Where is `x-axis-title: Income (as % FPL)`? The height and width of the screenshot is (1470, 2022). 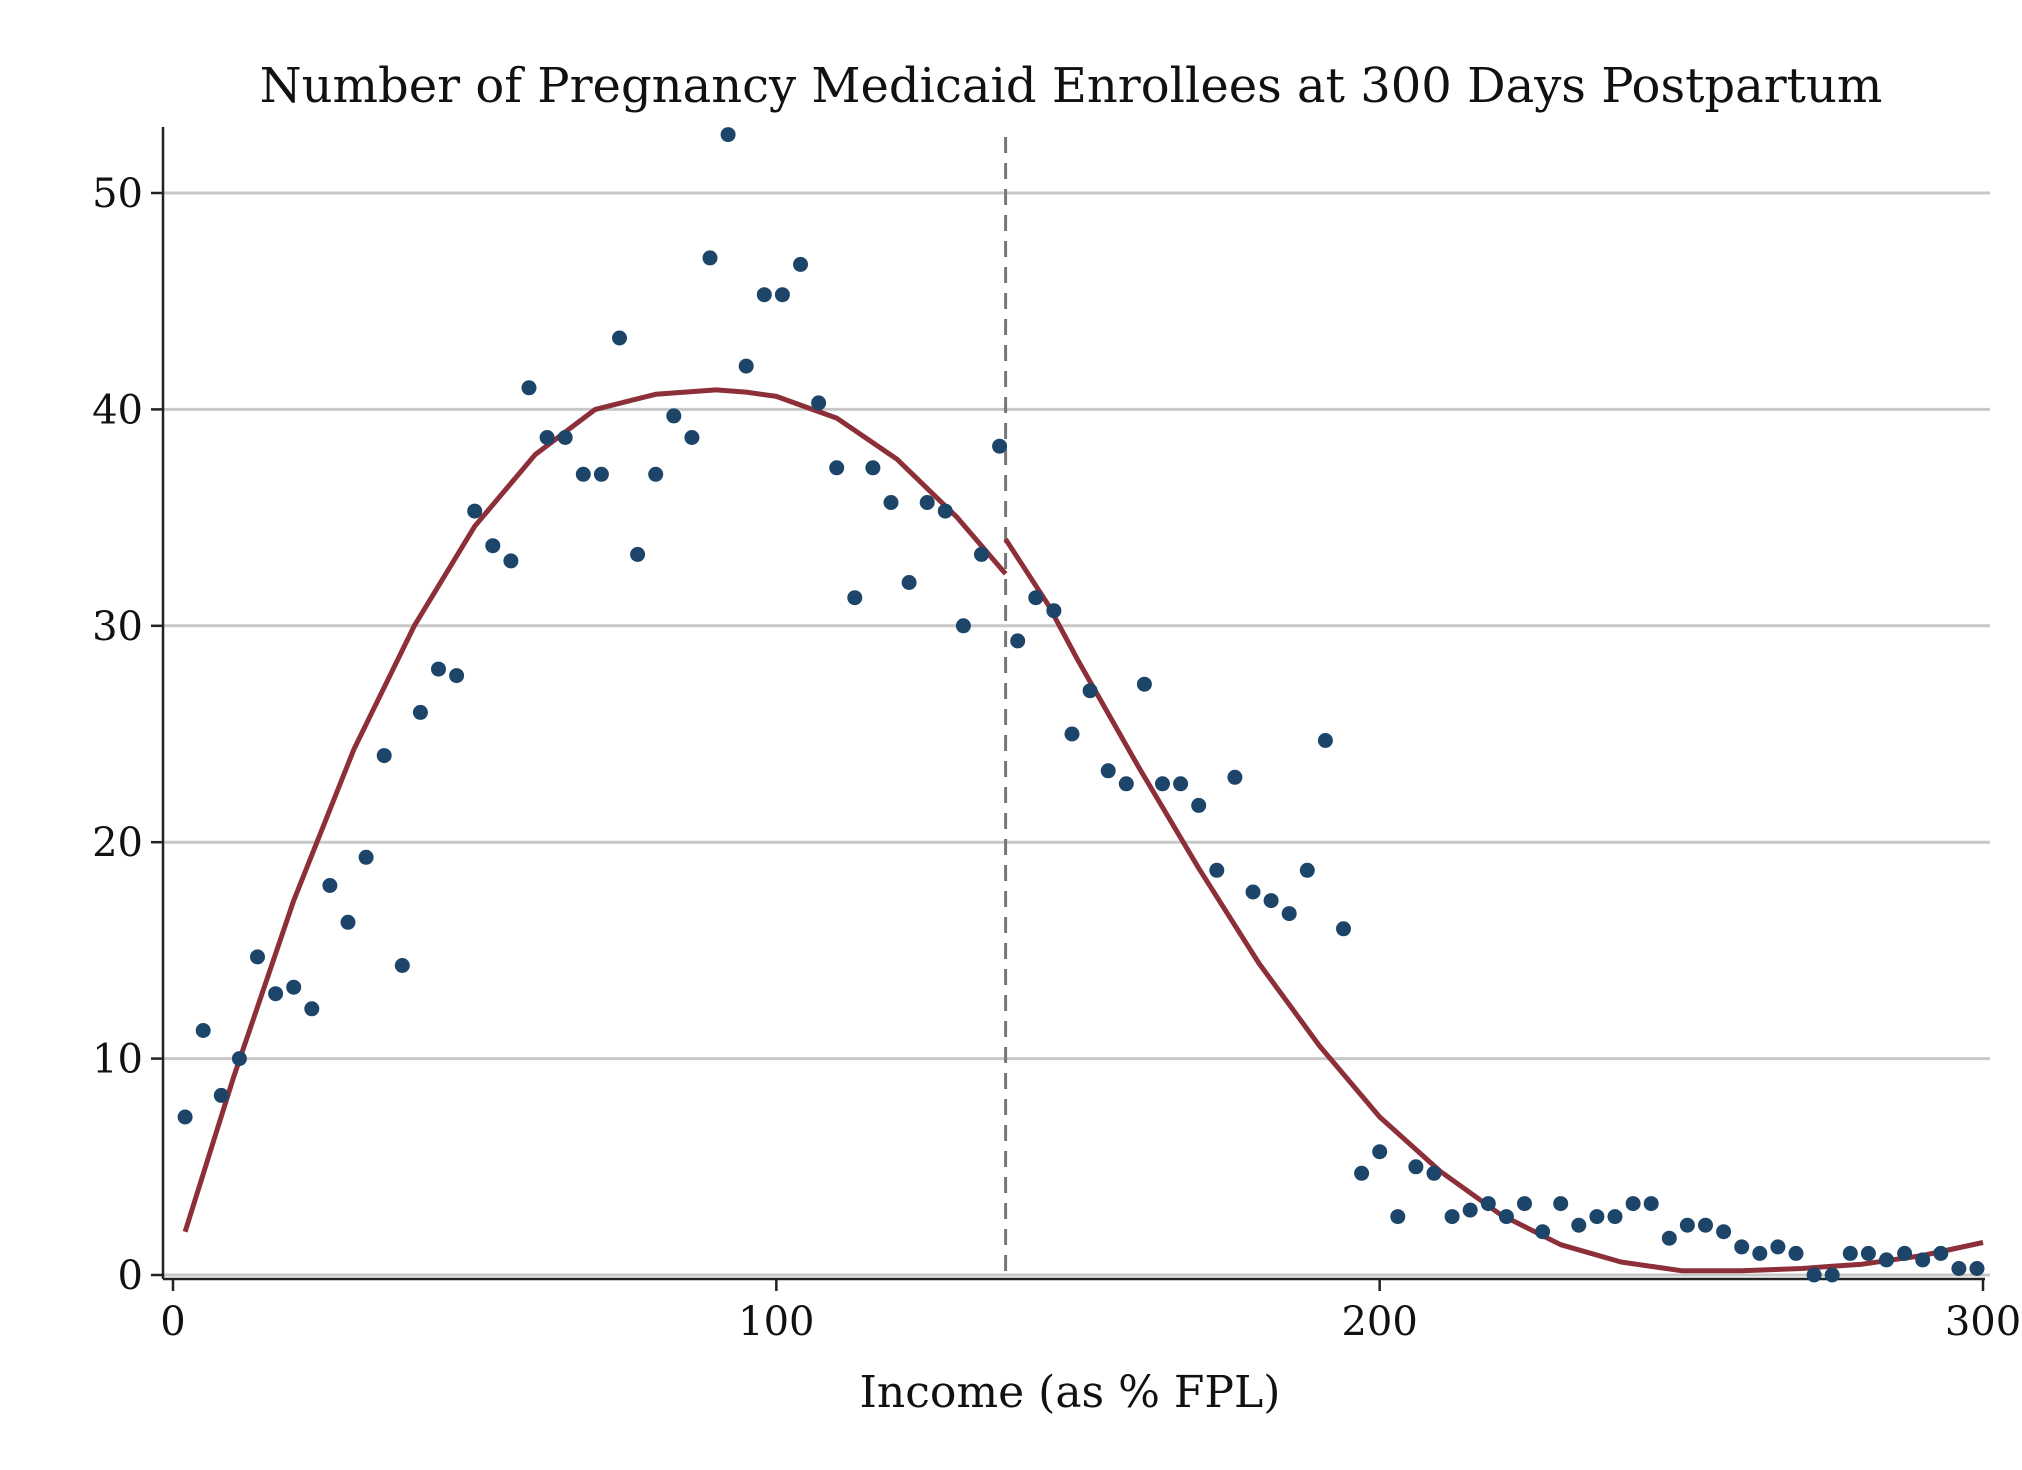 x-axis-title: Income (as % FPL) is located at coordinates (1070, 1392).